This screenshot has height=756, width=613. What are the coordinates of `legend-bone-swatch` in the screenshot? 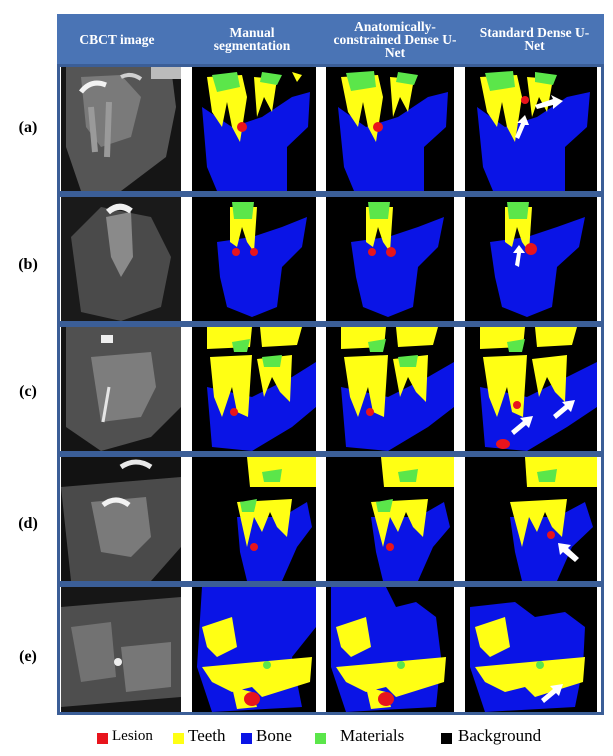 It's located at (246, 738).